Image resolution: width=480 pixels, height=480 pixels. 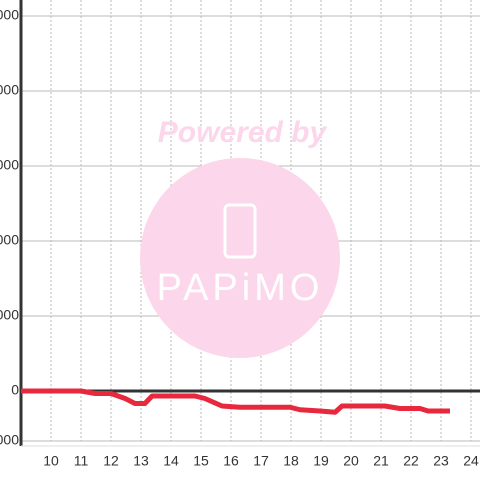 I want to click on x-tick-label: 20, so click(x=351, y=461).